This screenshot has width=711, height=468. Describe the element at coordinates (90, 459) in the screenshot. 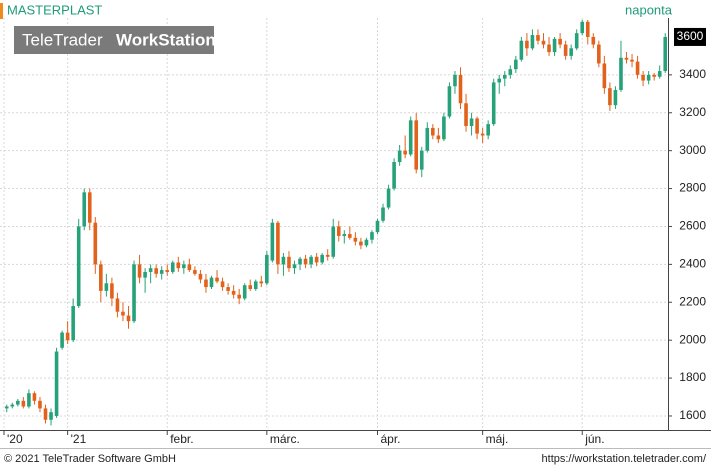

I see `footer-copyright: © 2021 TeleTrader Software GmbH` at that location.